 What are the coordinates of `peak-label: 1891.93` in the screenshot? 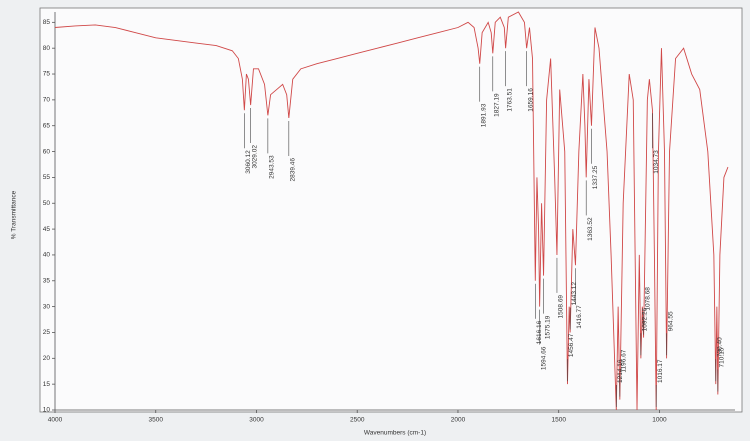 It's located at (483, 115).